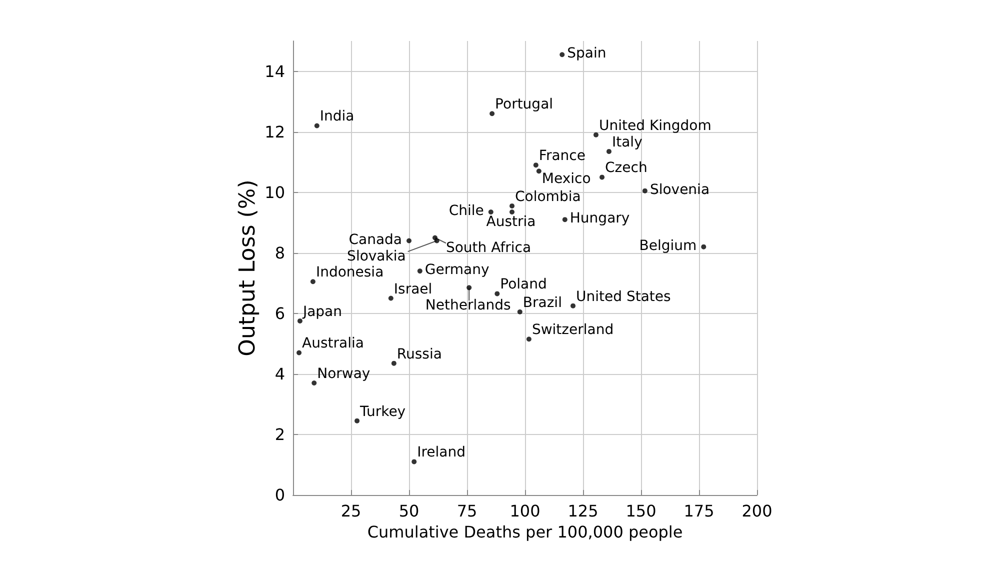 Image resolution: width=1000 pixels, height=563 pixels. What do you see at coordinates (350, 272) in the screenshot?
I see `annotation: Indonesia` at bounding box center [350, 272].